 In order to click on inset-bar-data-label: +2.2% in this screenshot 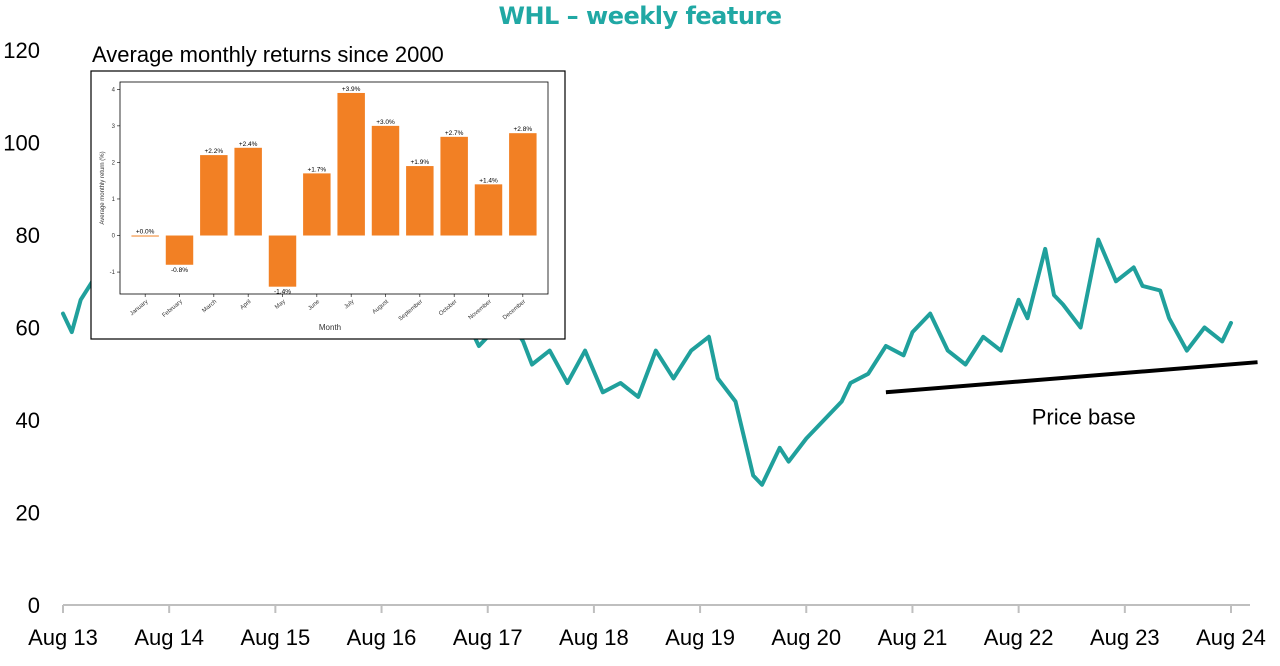, I will do `click(214, 151)`.